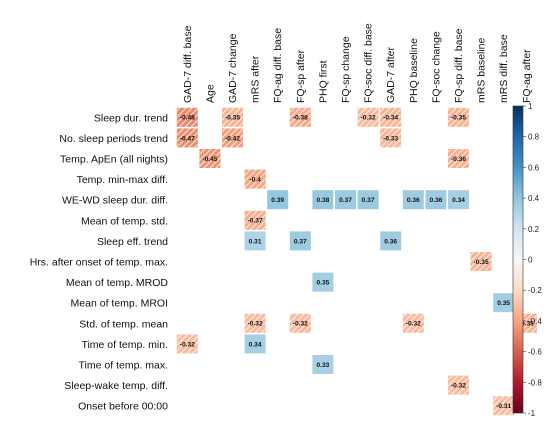  I want to click on heatmap-cell: 0.35, so click(504, 303).